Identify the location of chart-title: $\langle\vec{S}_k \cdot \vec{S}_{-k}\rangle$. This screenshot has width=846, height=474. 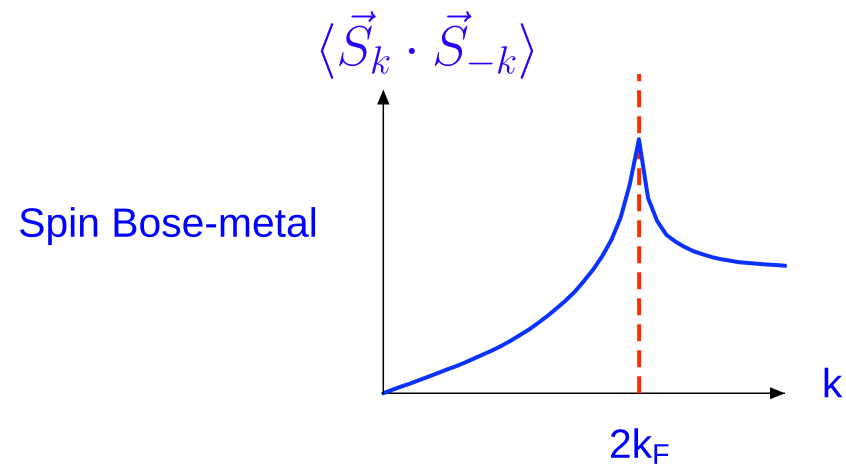
(427, 45).